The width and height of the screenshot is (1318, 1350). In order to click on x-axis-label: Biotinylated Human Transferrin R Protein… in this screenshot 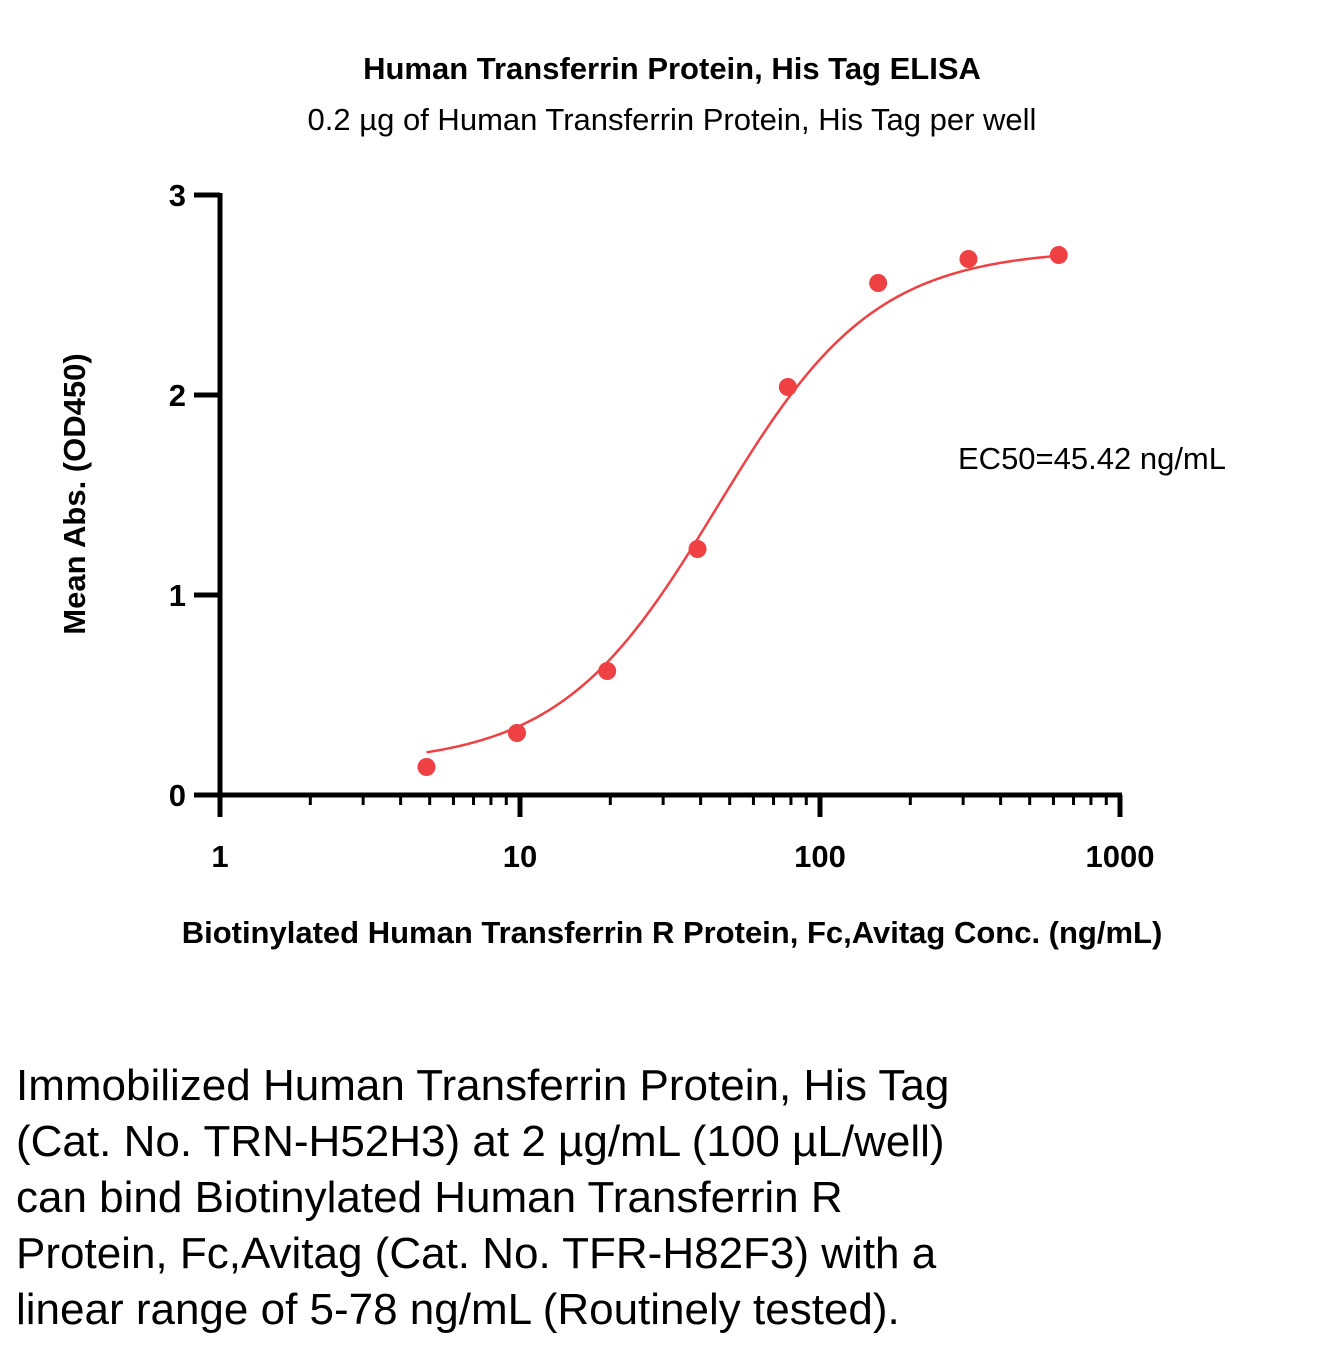, I will do `click(672, 932)`.